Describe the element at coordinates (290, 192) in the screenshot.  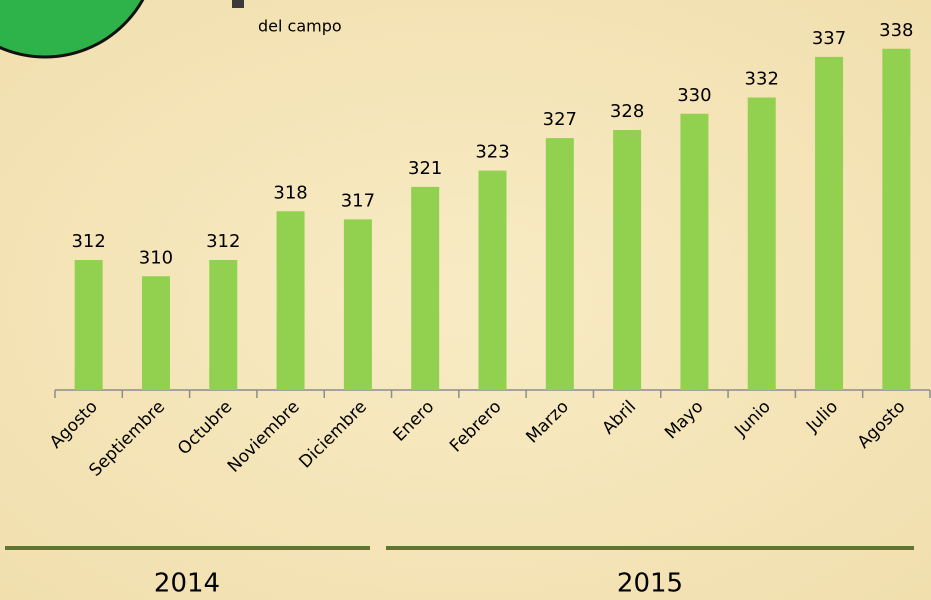
I see `value-label: 318` at that location.